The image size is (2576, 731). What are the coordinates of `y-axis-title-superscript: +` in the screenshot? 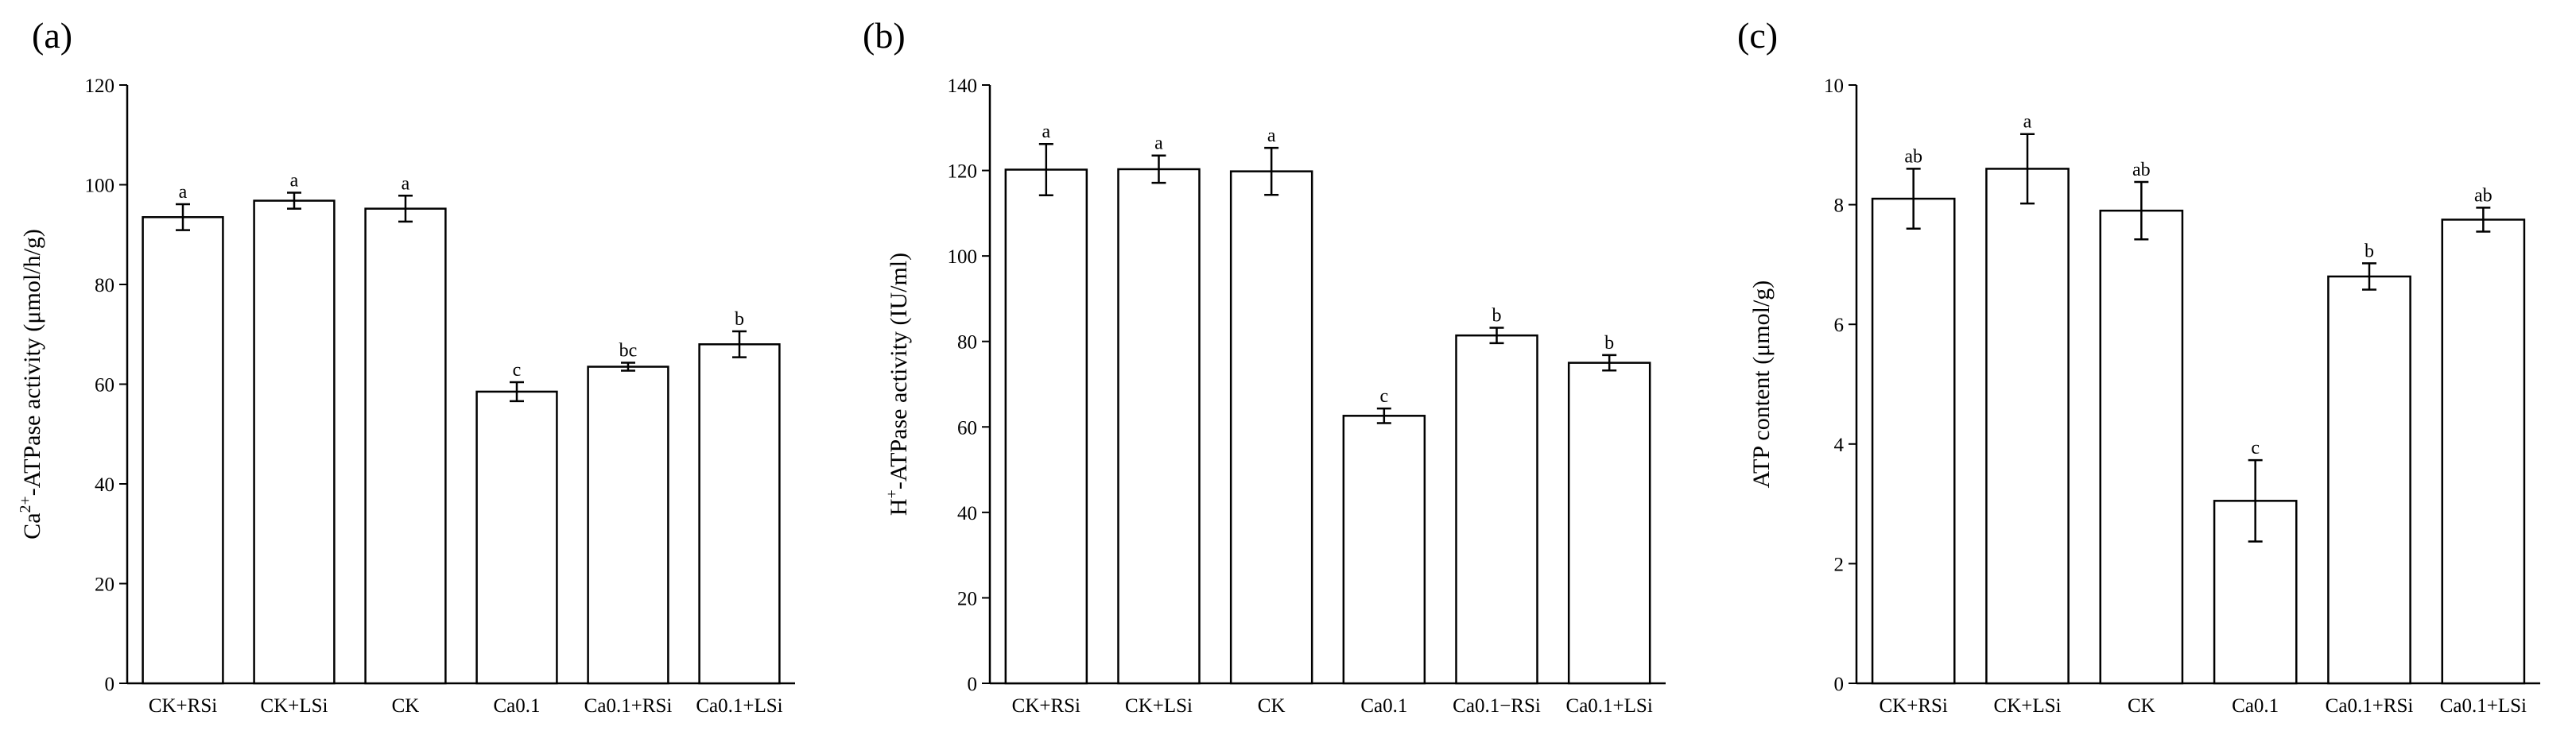 It's located at (892, 493).